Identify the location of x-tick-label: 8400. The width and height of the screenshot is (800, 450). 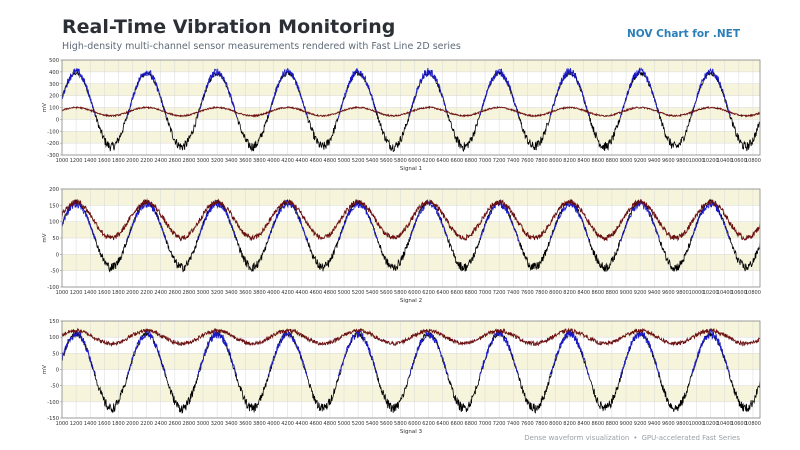
(583, 293).